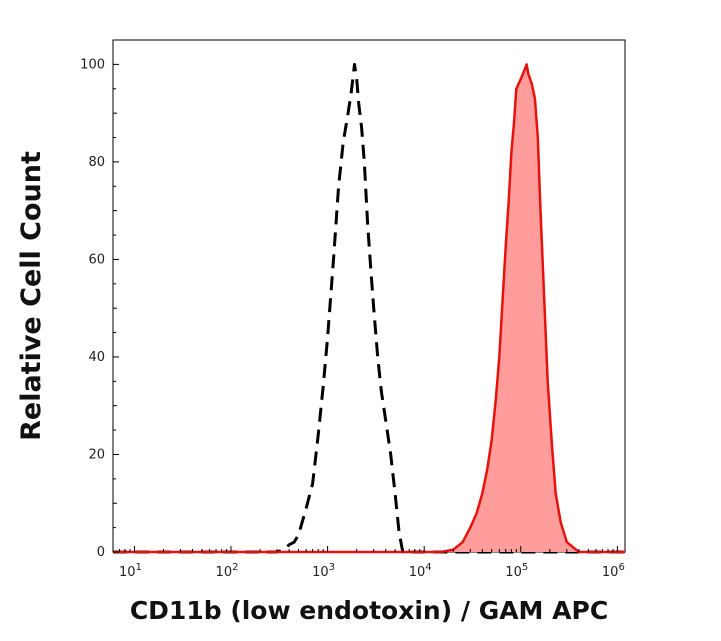  I want to click on y-tick-label: 100, so click(92, 64).